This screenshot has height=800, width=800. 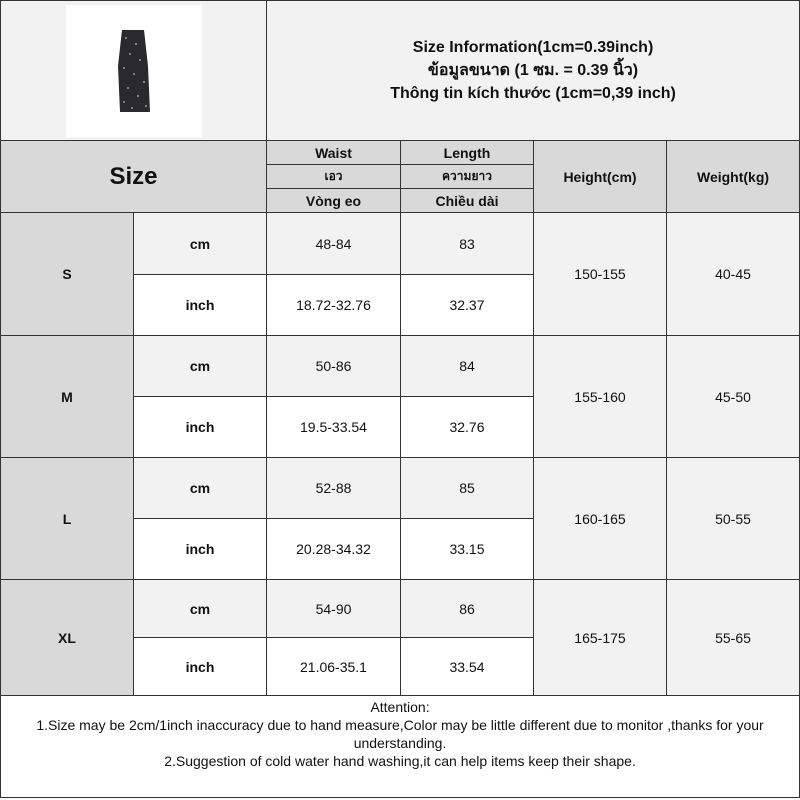 I want to click on length-cm: 86, so click(x=467, y=608).